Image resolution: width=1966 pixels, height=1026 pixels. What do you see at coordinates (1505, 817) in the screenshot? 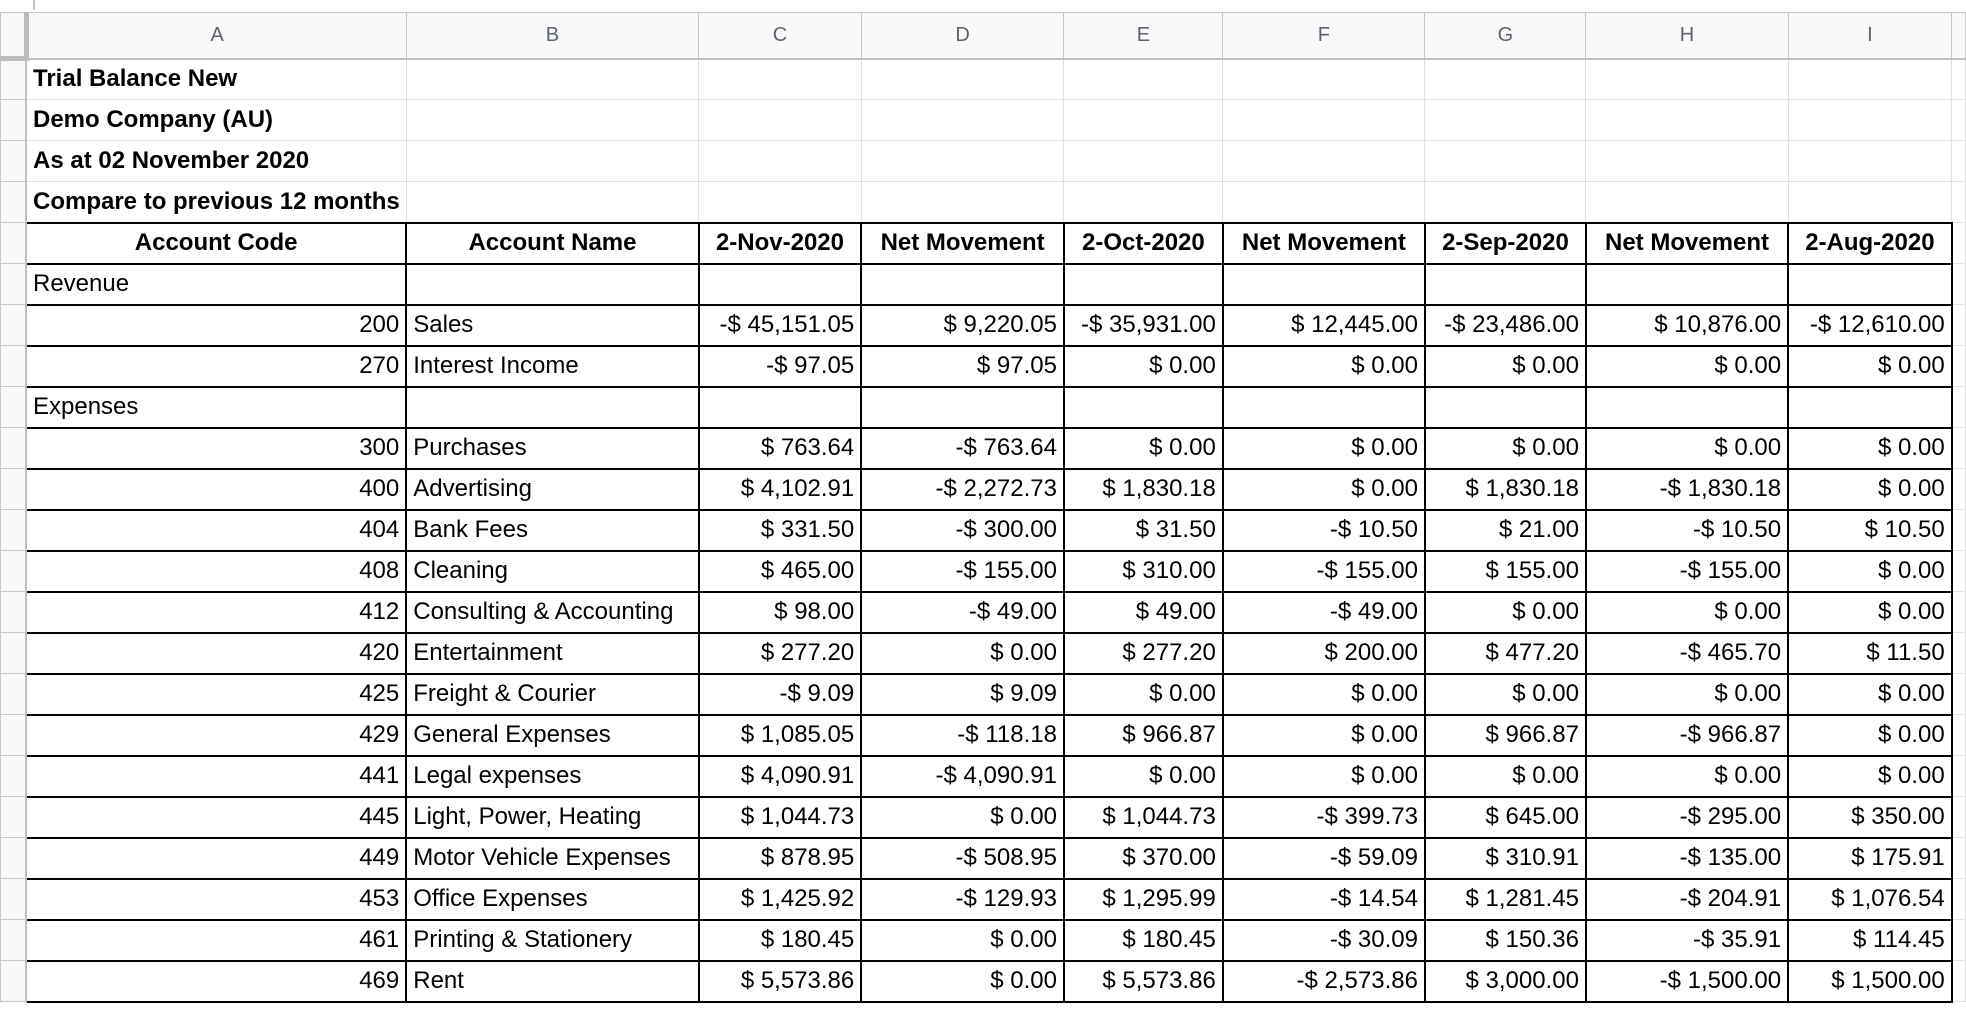
I see `amount-cell: $ 645.00` at bounding box center [1505, 817].